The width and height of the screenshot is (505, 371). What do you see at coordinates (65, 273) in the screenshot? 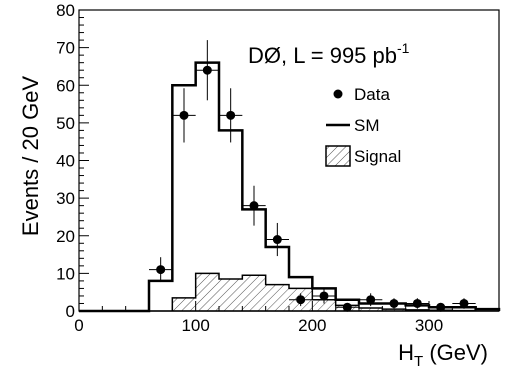
I see `y-tick-label: 10` at bounding box center [65, 273].